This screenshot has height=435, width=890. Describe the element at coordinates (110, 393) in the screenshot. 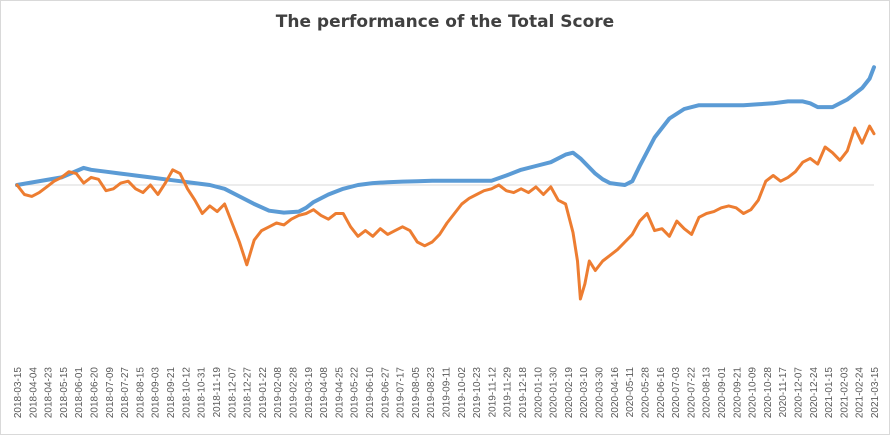

I see `x-tick-label: 2018-07-09` at that location.